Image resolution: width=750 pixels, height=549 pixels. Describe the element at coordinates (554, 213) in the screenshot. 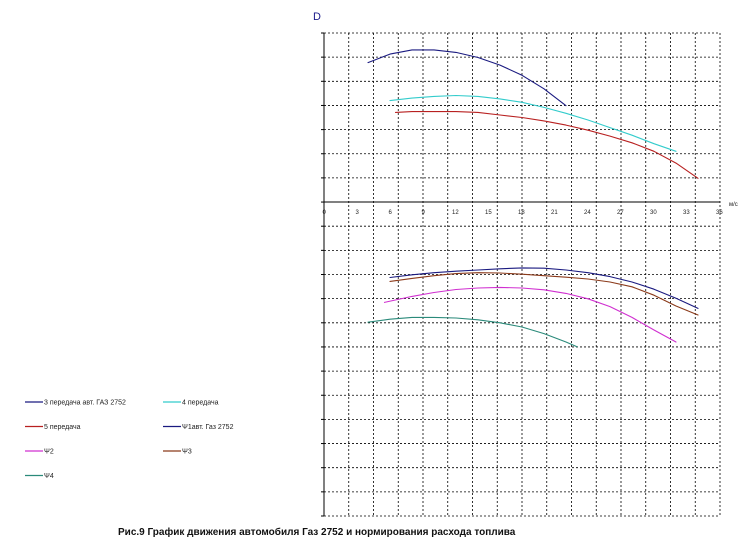

I see `x-tick-label: 21` at that location.